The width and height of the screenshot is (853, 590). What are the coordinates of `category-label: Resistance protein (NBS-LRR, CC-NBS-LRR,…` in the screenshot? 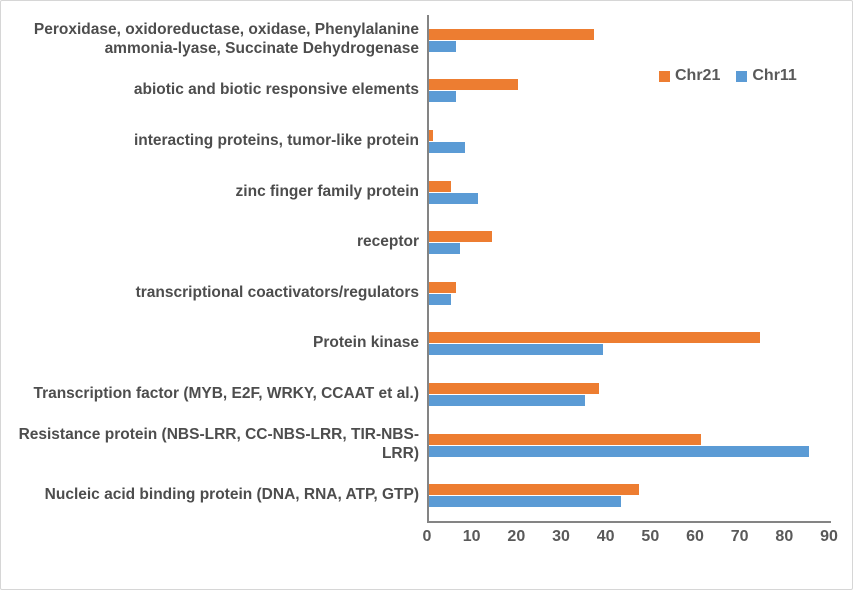 It's located at (218, 444).